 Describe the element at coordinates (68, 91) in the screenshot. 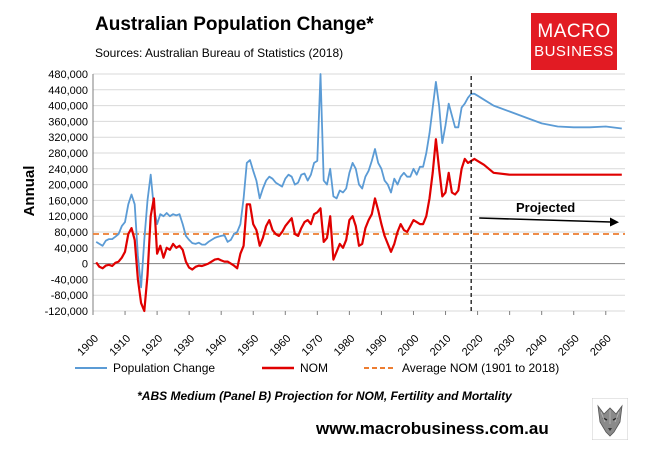

I see `y-tick-label: 440,000` at that location.